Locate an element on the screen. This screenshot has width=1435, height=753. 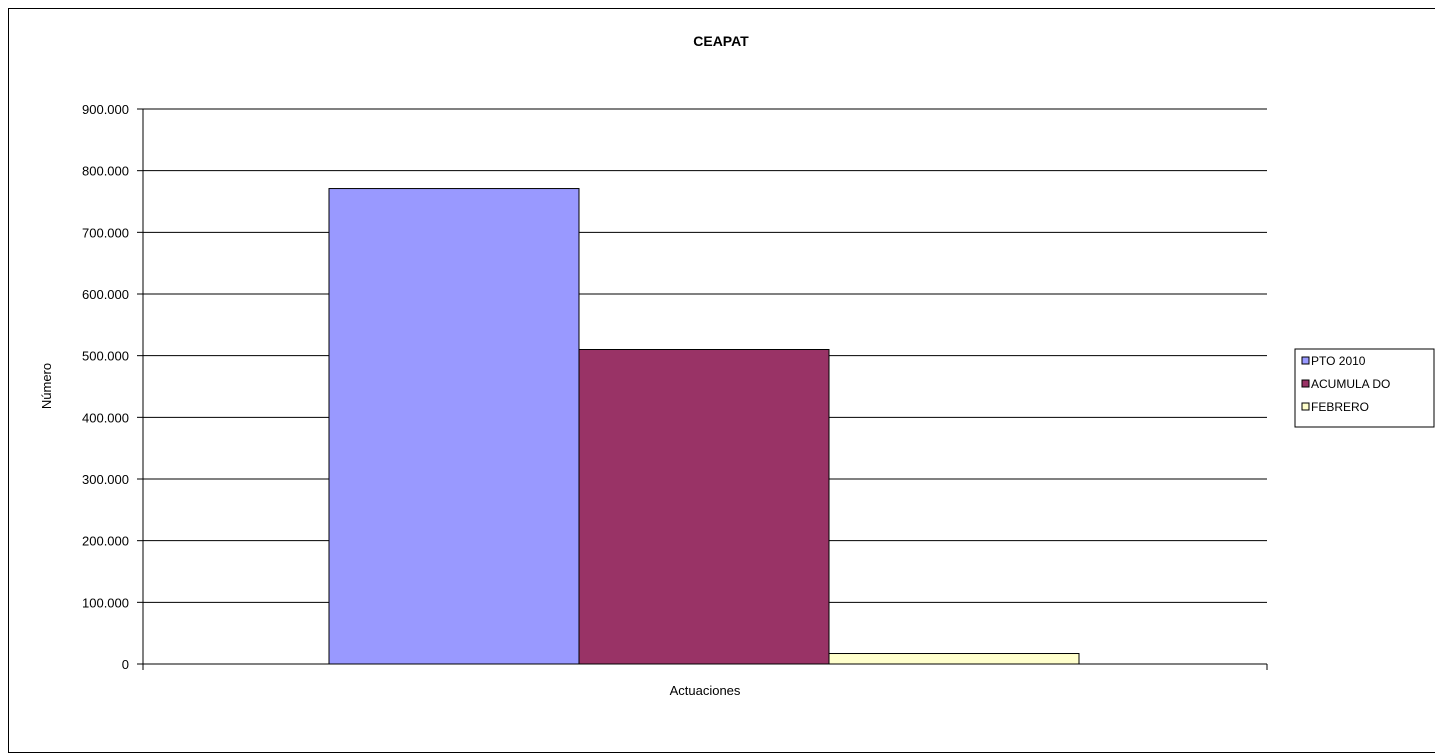
legend-box is located at coordinates (1364, 388).